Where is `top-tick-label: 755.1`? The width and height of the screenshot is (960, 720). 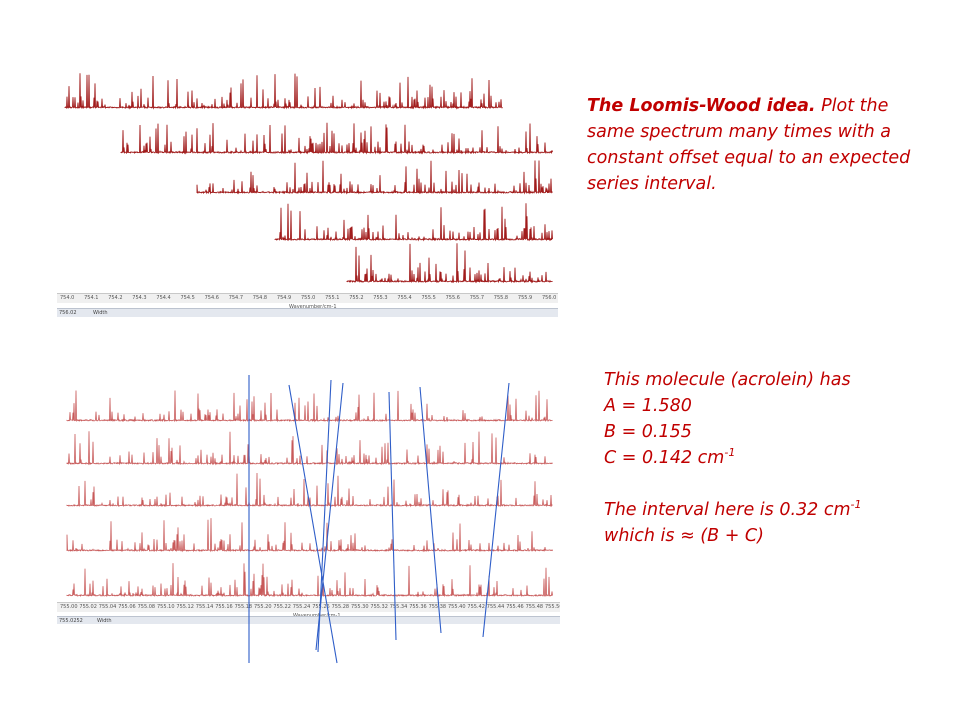
top-tick-label: 755.1 is located at coordinates (332, 298).